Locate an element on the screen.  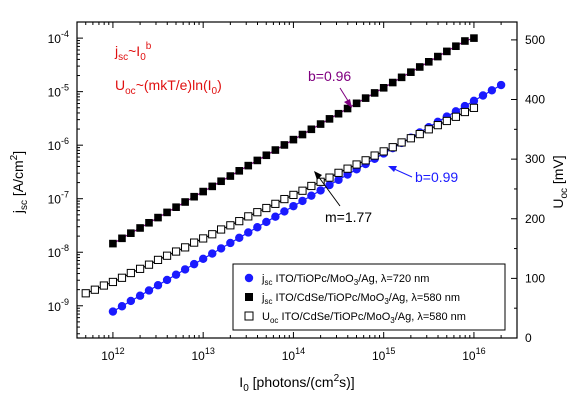
arrowhead-b096 is located at coordinates (348, 103).